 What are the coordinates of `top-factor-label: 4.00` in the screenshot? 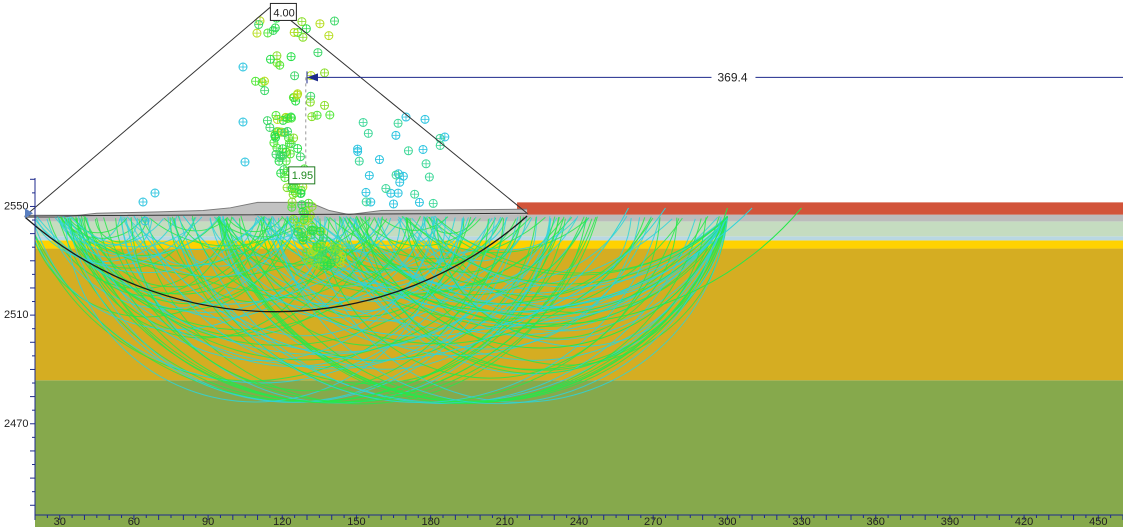 It's located at (283, 13).